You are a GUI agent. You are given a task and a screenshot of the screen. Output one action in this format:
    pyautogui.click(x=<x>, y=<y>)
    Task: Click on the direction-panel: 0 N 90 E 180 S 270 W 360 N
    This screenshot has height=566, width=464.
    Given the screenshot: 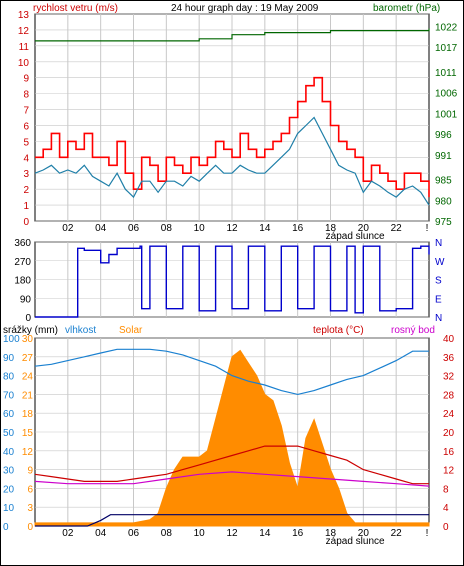 What is the action you would take?
    pyautogui.click(x=229, y=281)
    